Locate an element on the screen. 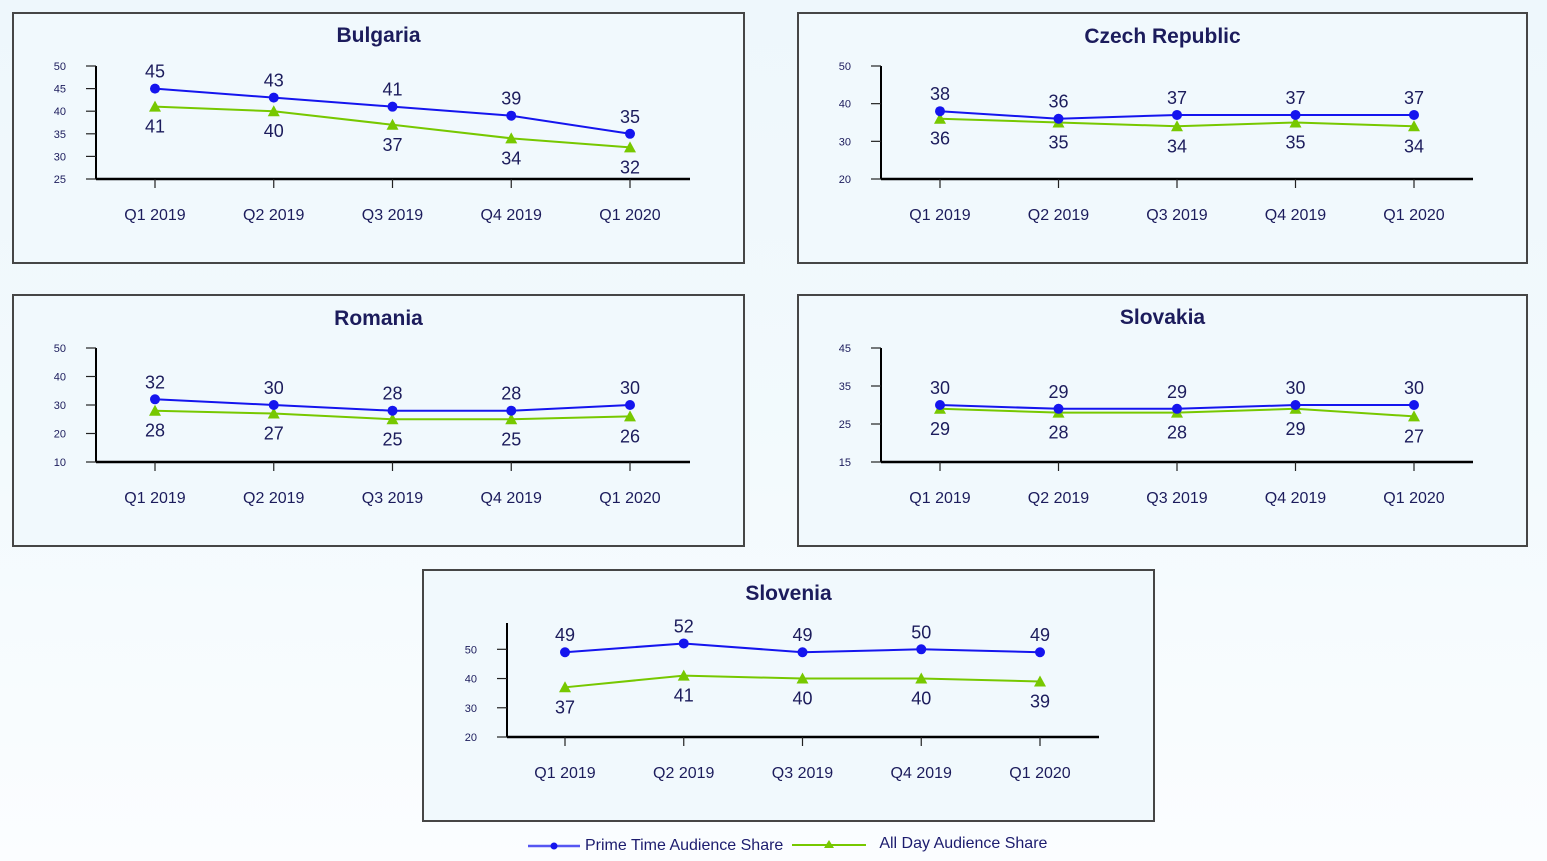 This screenshot has height=861, width=1547. data-label-prime-time: 43 is located at coordinates (274, 81).